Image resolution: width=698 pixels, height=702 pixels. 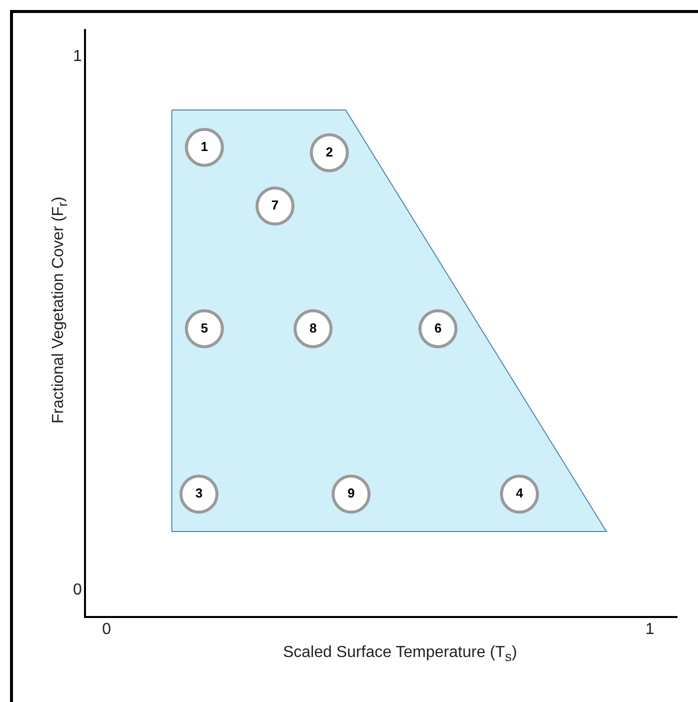 I want to click on annotation: 5, so click(x=204, y=328).